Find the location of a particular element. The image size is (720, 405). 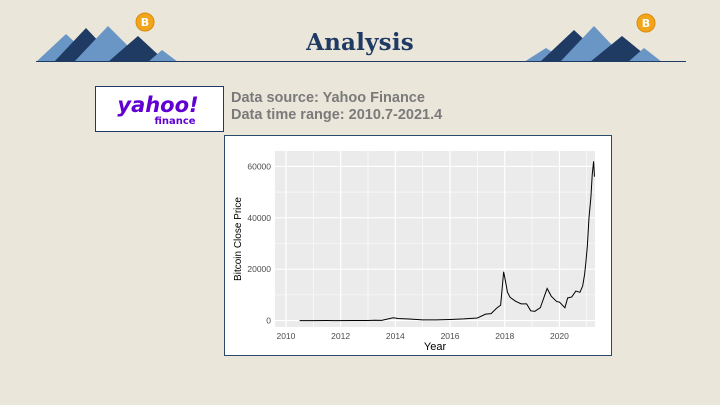

y-axis-label: Bitcoin Close Price is located at coordinates (238, 239).